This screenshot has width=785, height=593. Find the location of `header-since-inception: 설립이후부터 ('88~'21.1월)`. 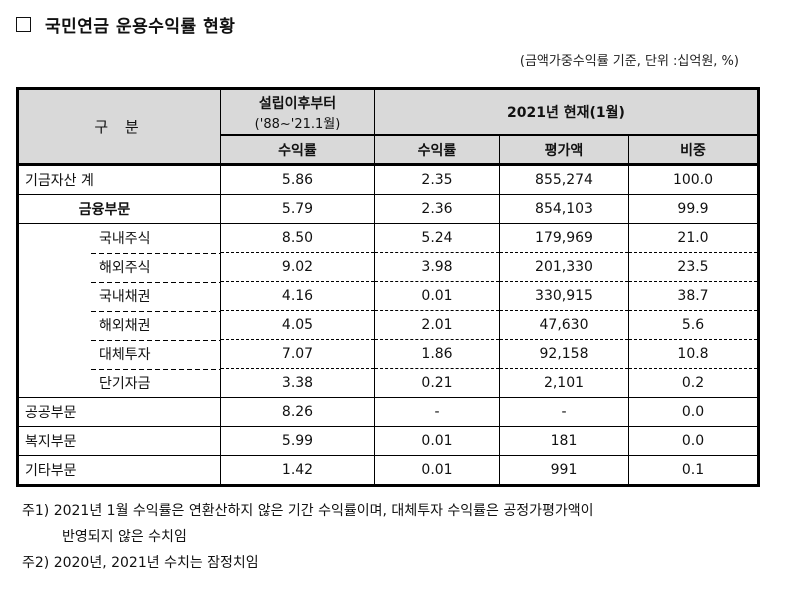

header-since-inception: 설립이후부터 ('88~'21.1월) is located at coordinates (297, 112).